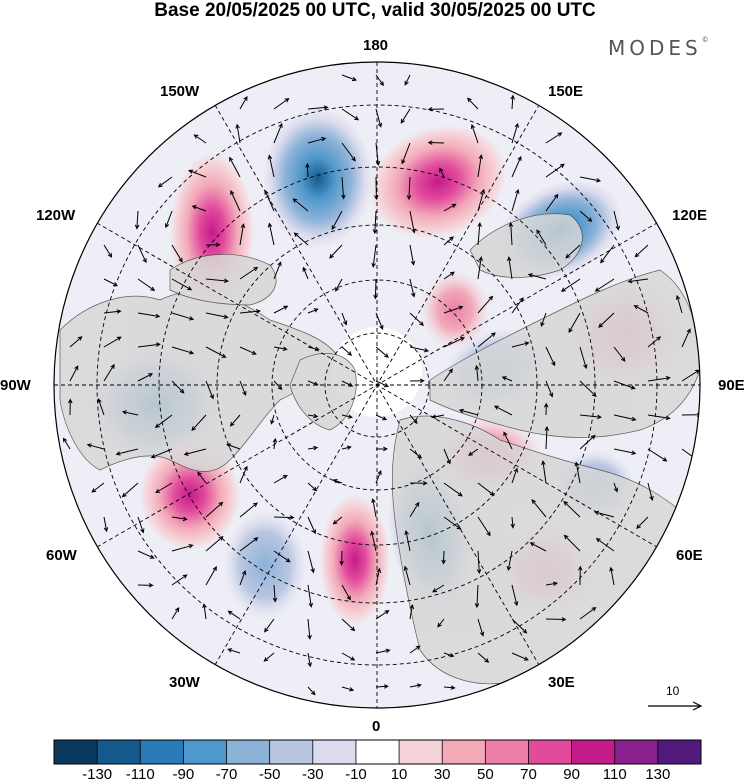 The image size is (750, 783). Describe the element at coordinates (442, 774) in the screenshot. I see `colorbar-tick-label: 30` at that location.